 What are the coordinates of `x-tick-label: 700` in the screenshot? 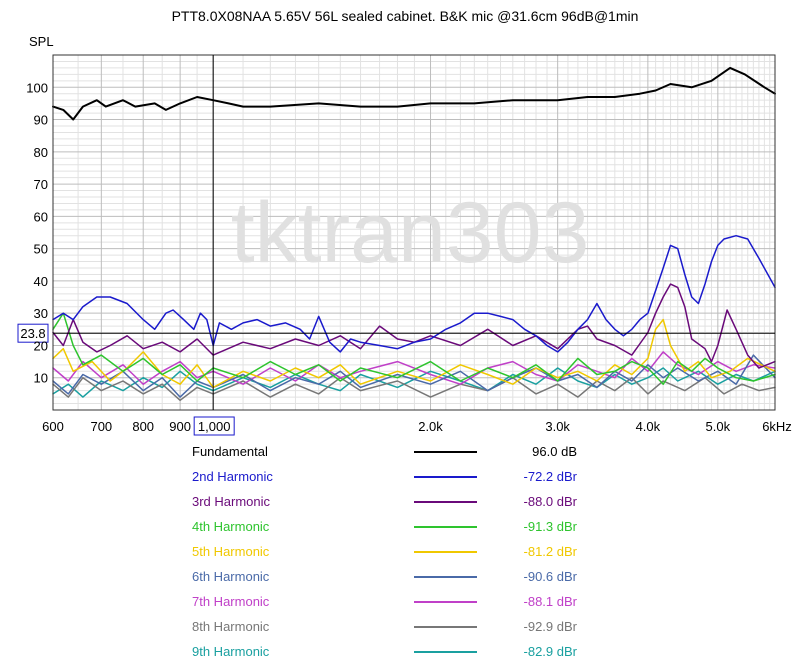 It's located at (101, 426).